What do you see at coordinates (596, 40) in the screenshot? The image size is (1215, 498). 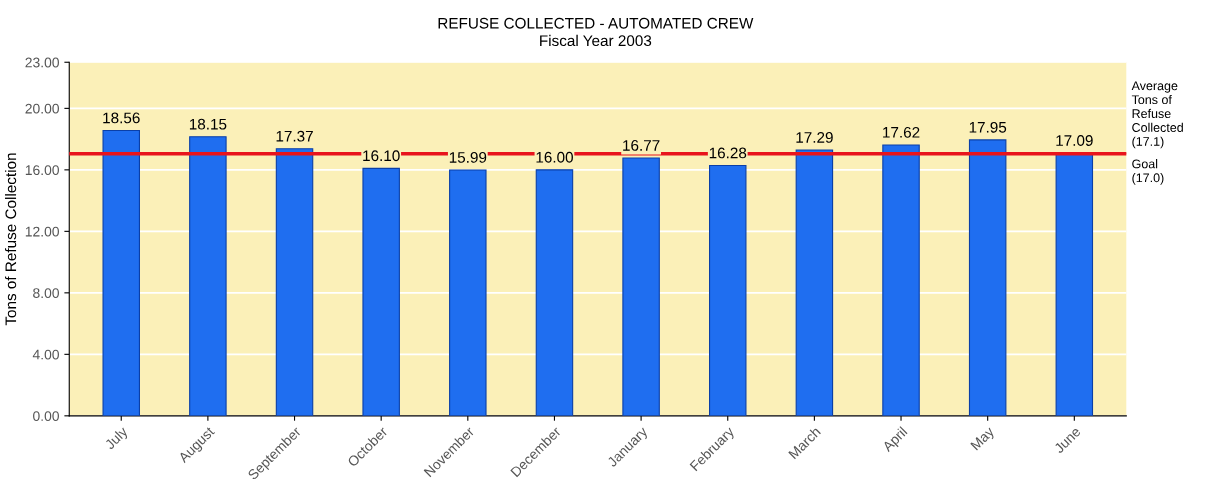 I see `chart-subtitle: Fiscal Year 2003` at bounding box center [596, 40].